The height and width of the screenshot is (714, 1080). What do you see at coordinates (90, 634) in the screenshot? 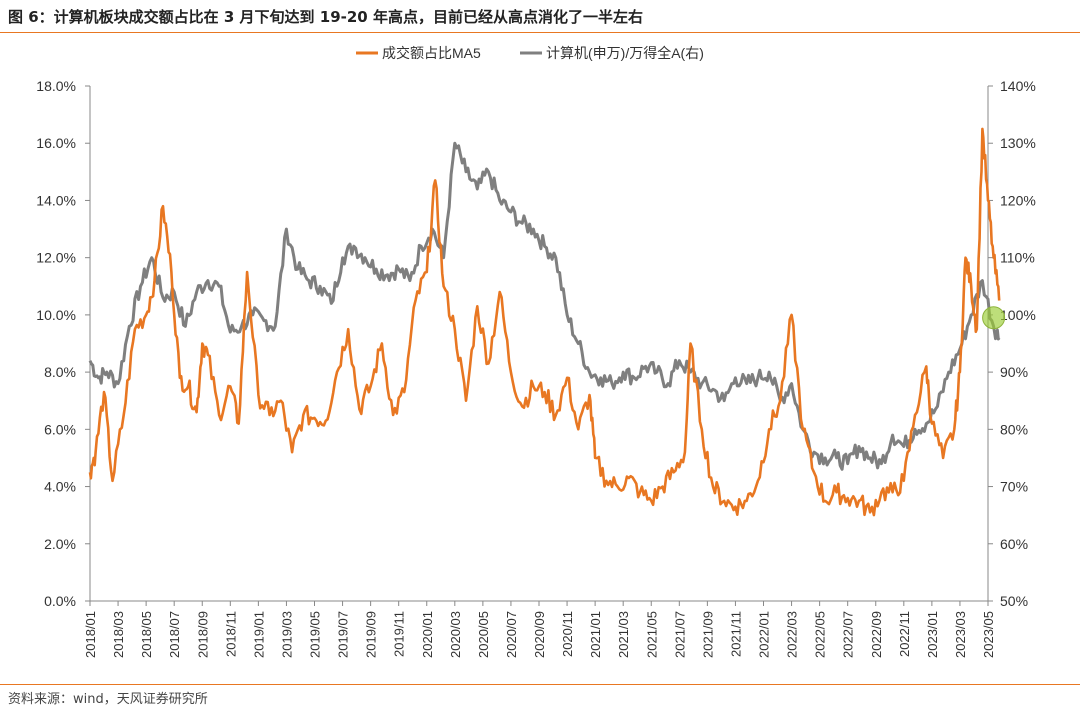
I see `x-tick-label: 2018/01` at bounding box center [90, 634].